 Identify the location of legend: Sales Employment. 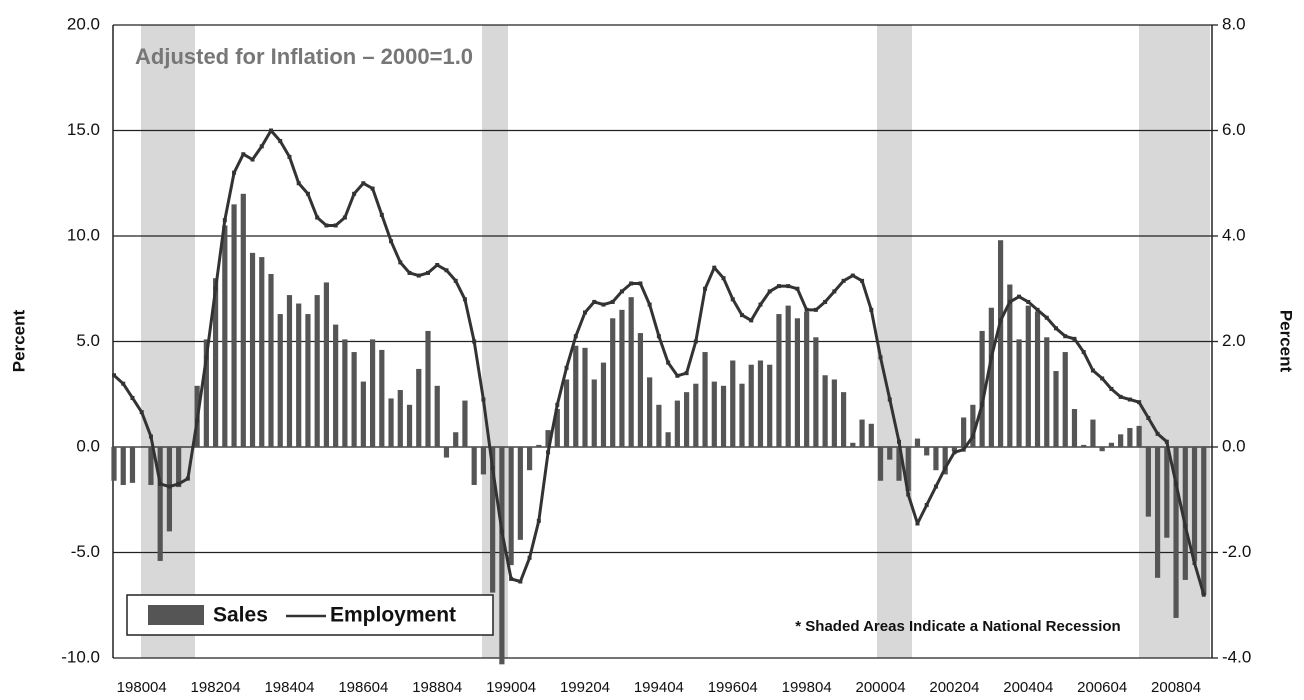
(310, 615).